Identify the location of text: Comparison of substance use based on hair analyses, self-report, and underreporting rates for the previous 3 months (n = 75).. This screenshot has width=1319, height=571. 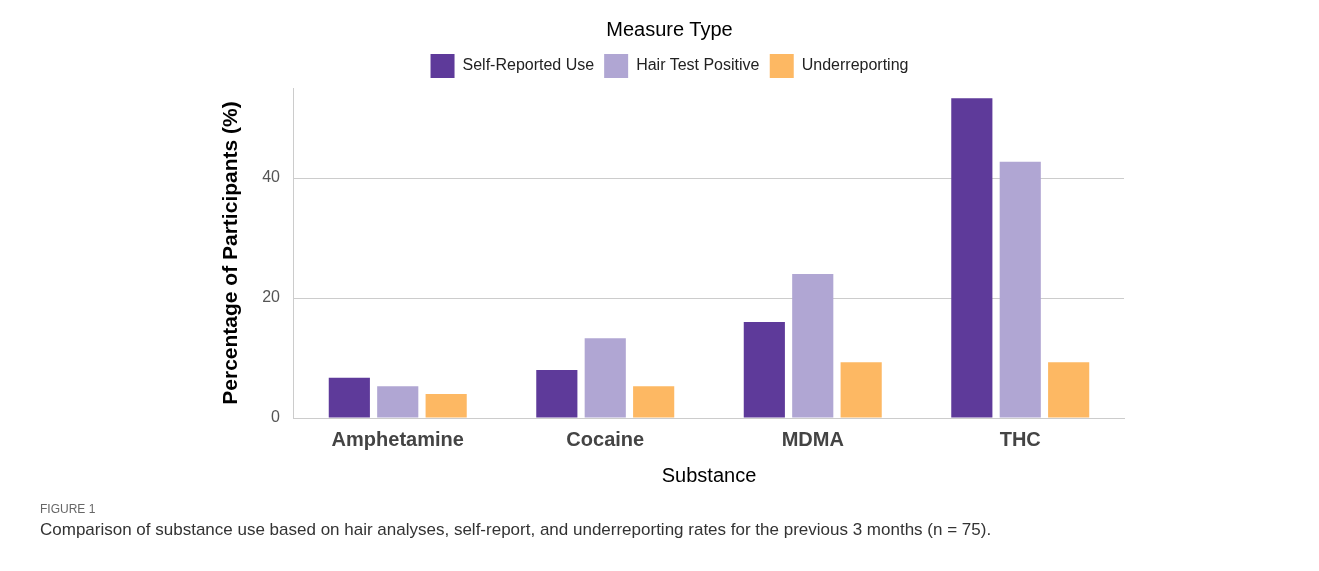
(516, 530).